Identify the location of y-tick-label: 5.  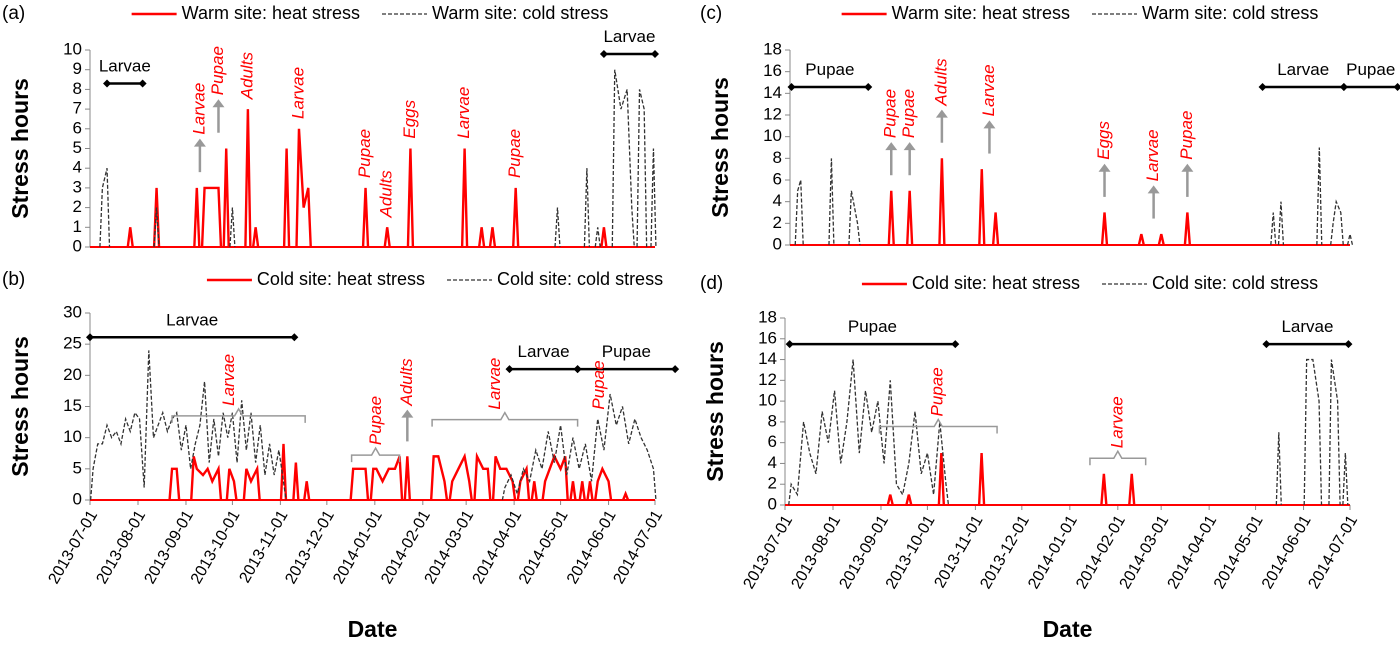
(77, 467).